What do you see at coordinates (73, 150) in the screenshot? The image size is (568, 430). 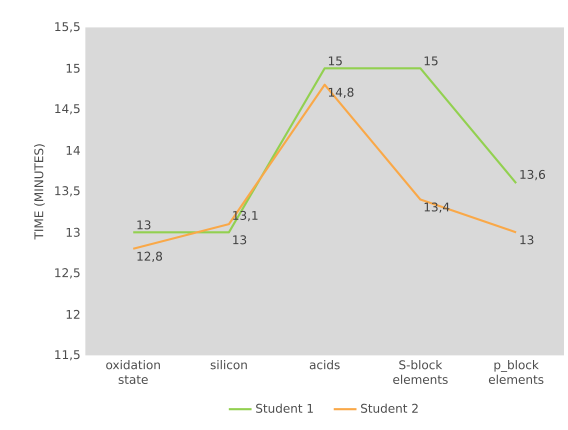 I see `y-tick-label: 14` at bounding box center [73, 150].